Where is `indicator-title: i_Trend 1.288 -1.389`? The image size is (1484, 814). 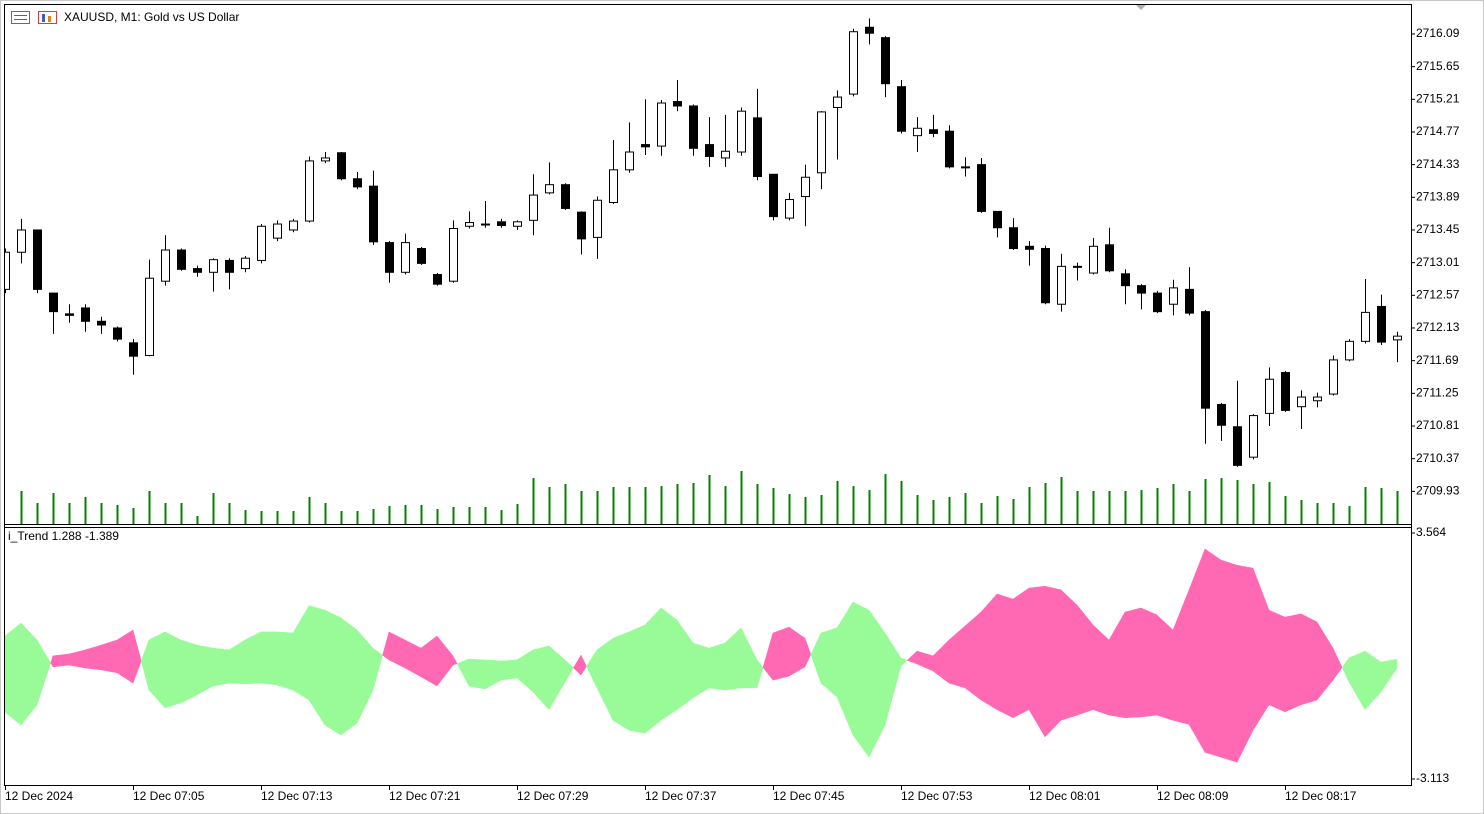
indicator-title: i_Trend 1.288 -1.389 is located at coordinates (63, 536).